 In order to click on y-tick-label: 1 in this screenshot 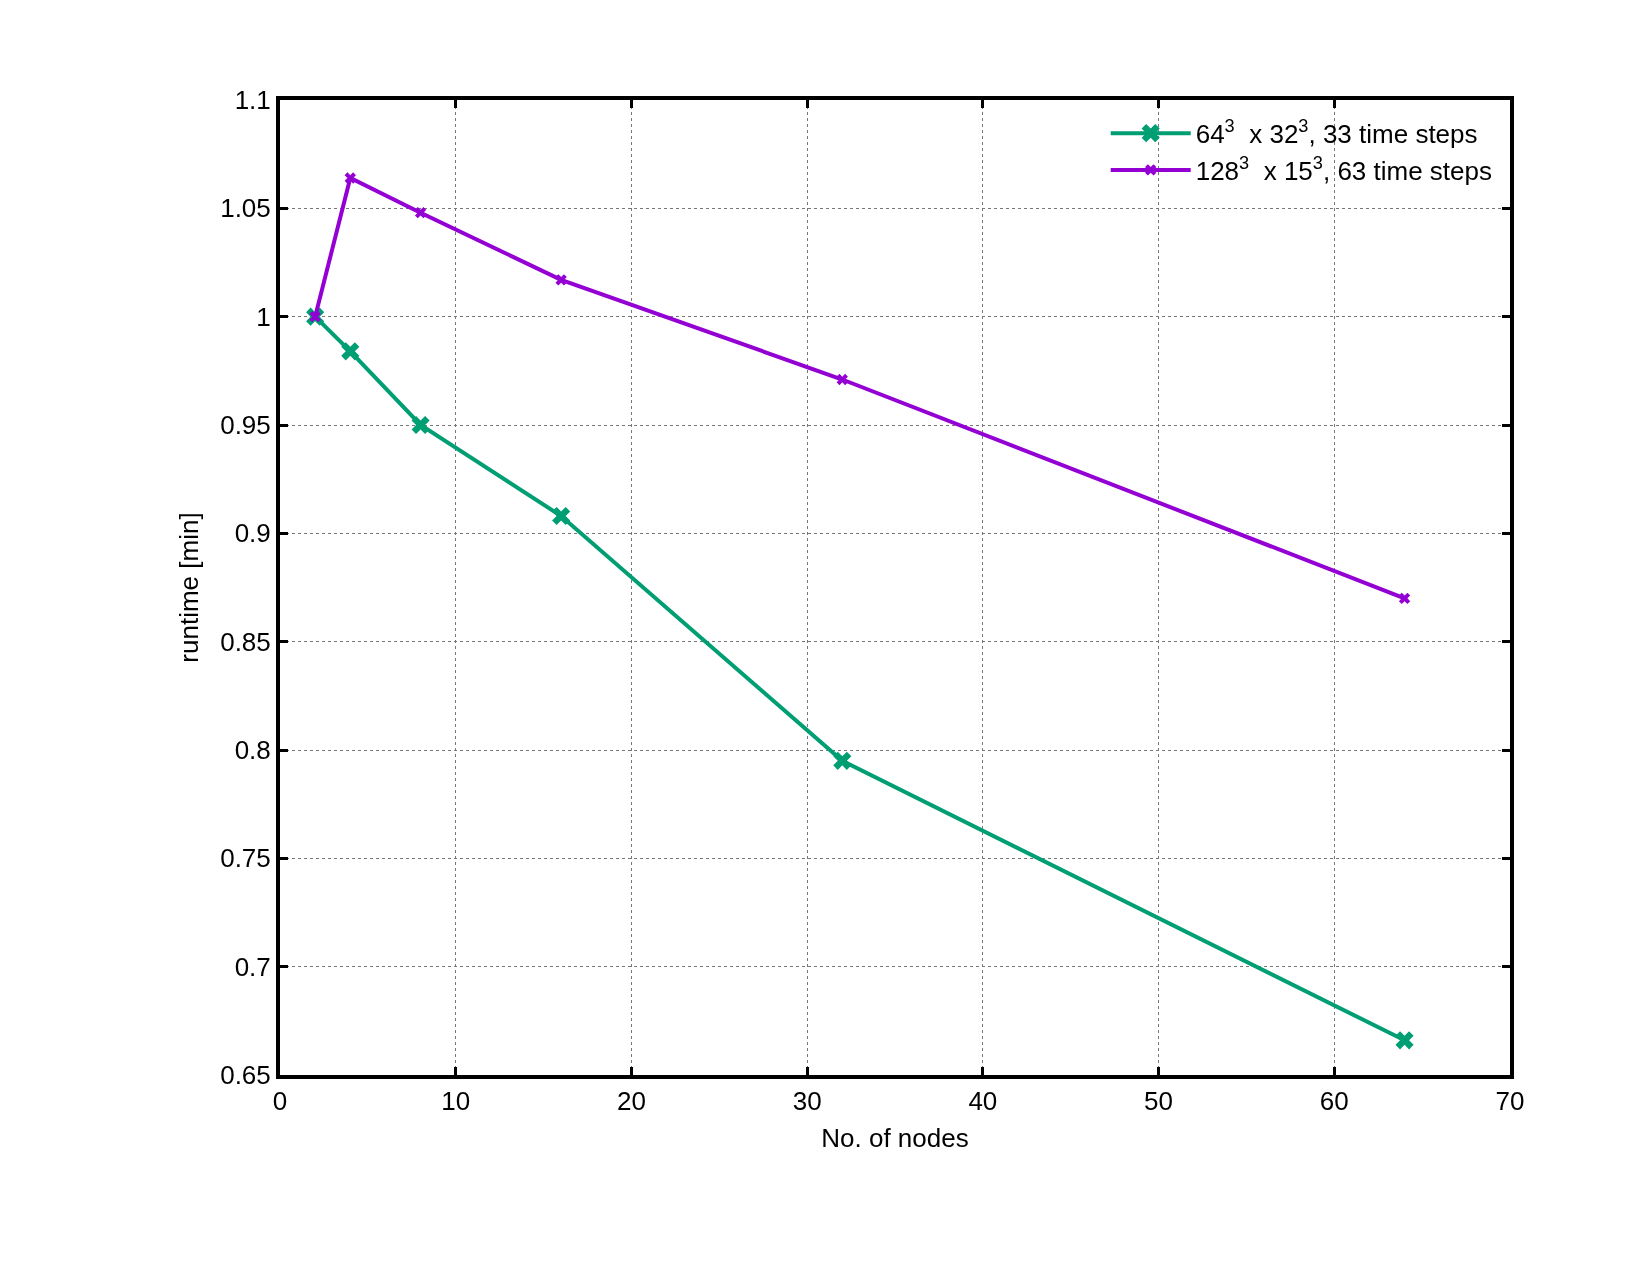, I will do `click(263, 316)`.